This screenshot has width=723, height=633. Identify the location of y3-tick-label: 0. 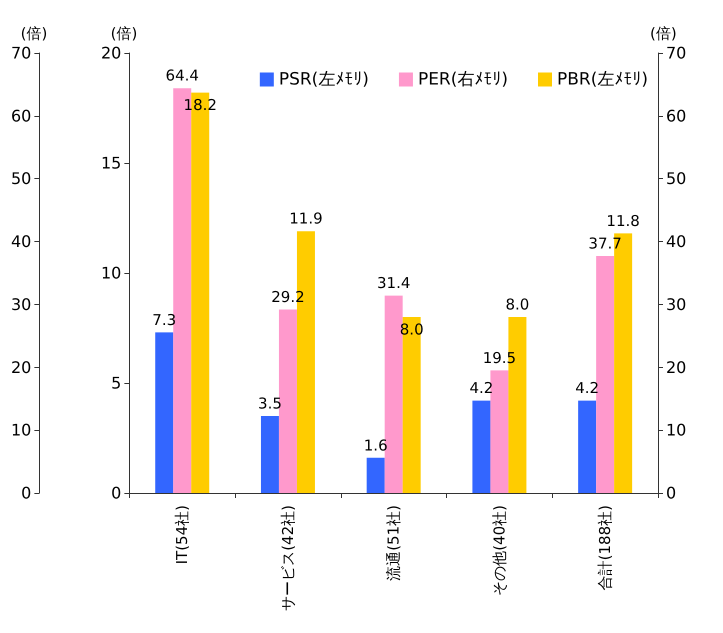
(26, 493).